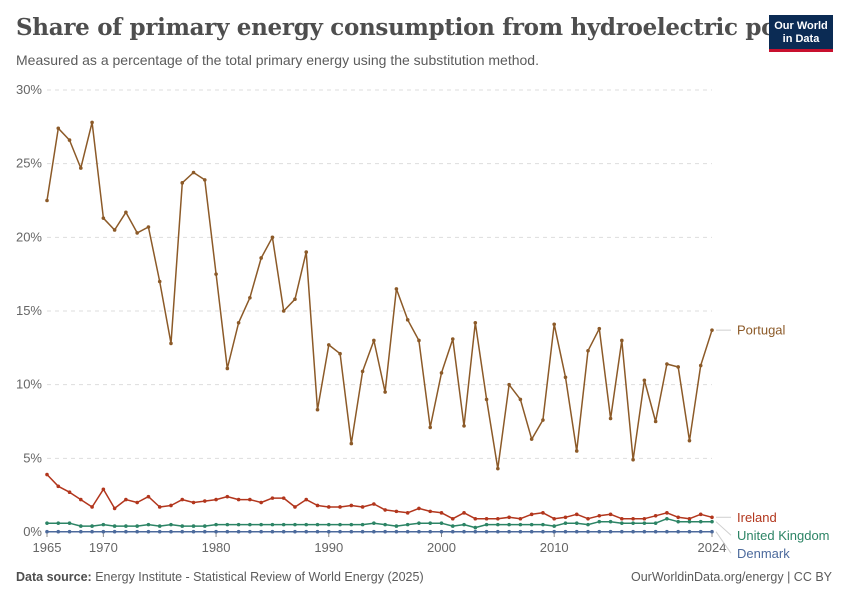 The image size is (850, 600). I want to click on series-label-portugal: Portugal, so click(761, 330).